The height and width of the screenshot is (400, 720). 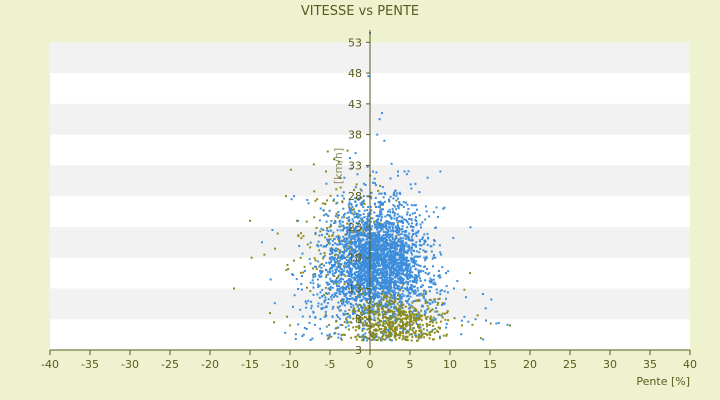 I want to click on y-tick-label: 8, so click(x=358, y=319).